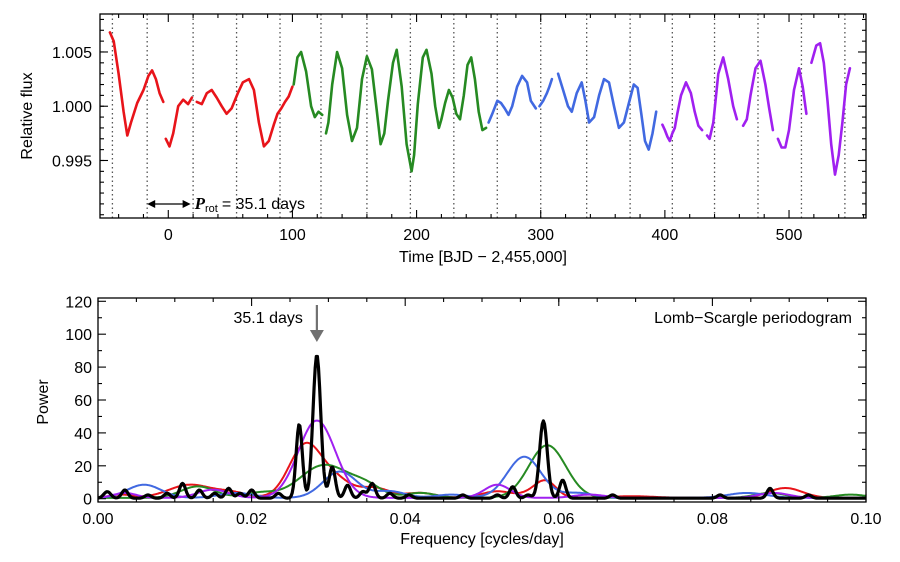 This screenshot has height=562, width=900. Describe the element at coordinates (200, 203) in the screenshot. I see `rotation-period-symbol: P` at that location.